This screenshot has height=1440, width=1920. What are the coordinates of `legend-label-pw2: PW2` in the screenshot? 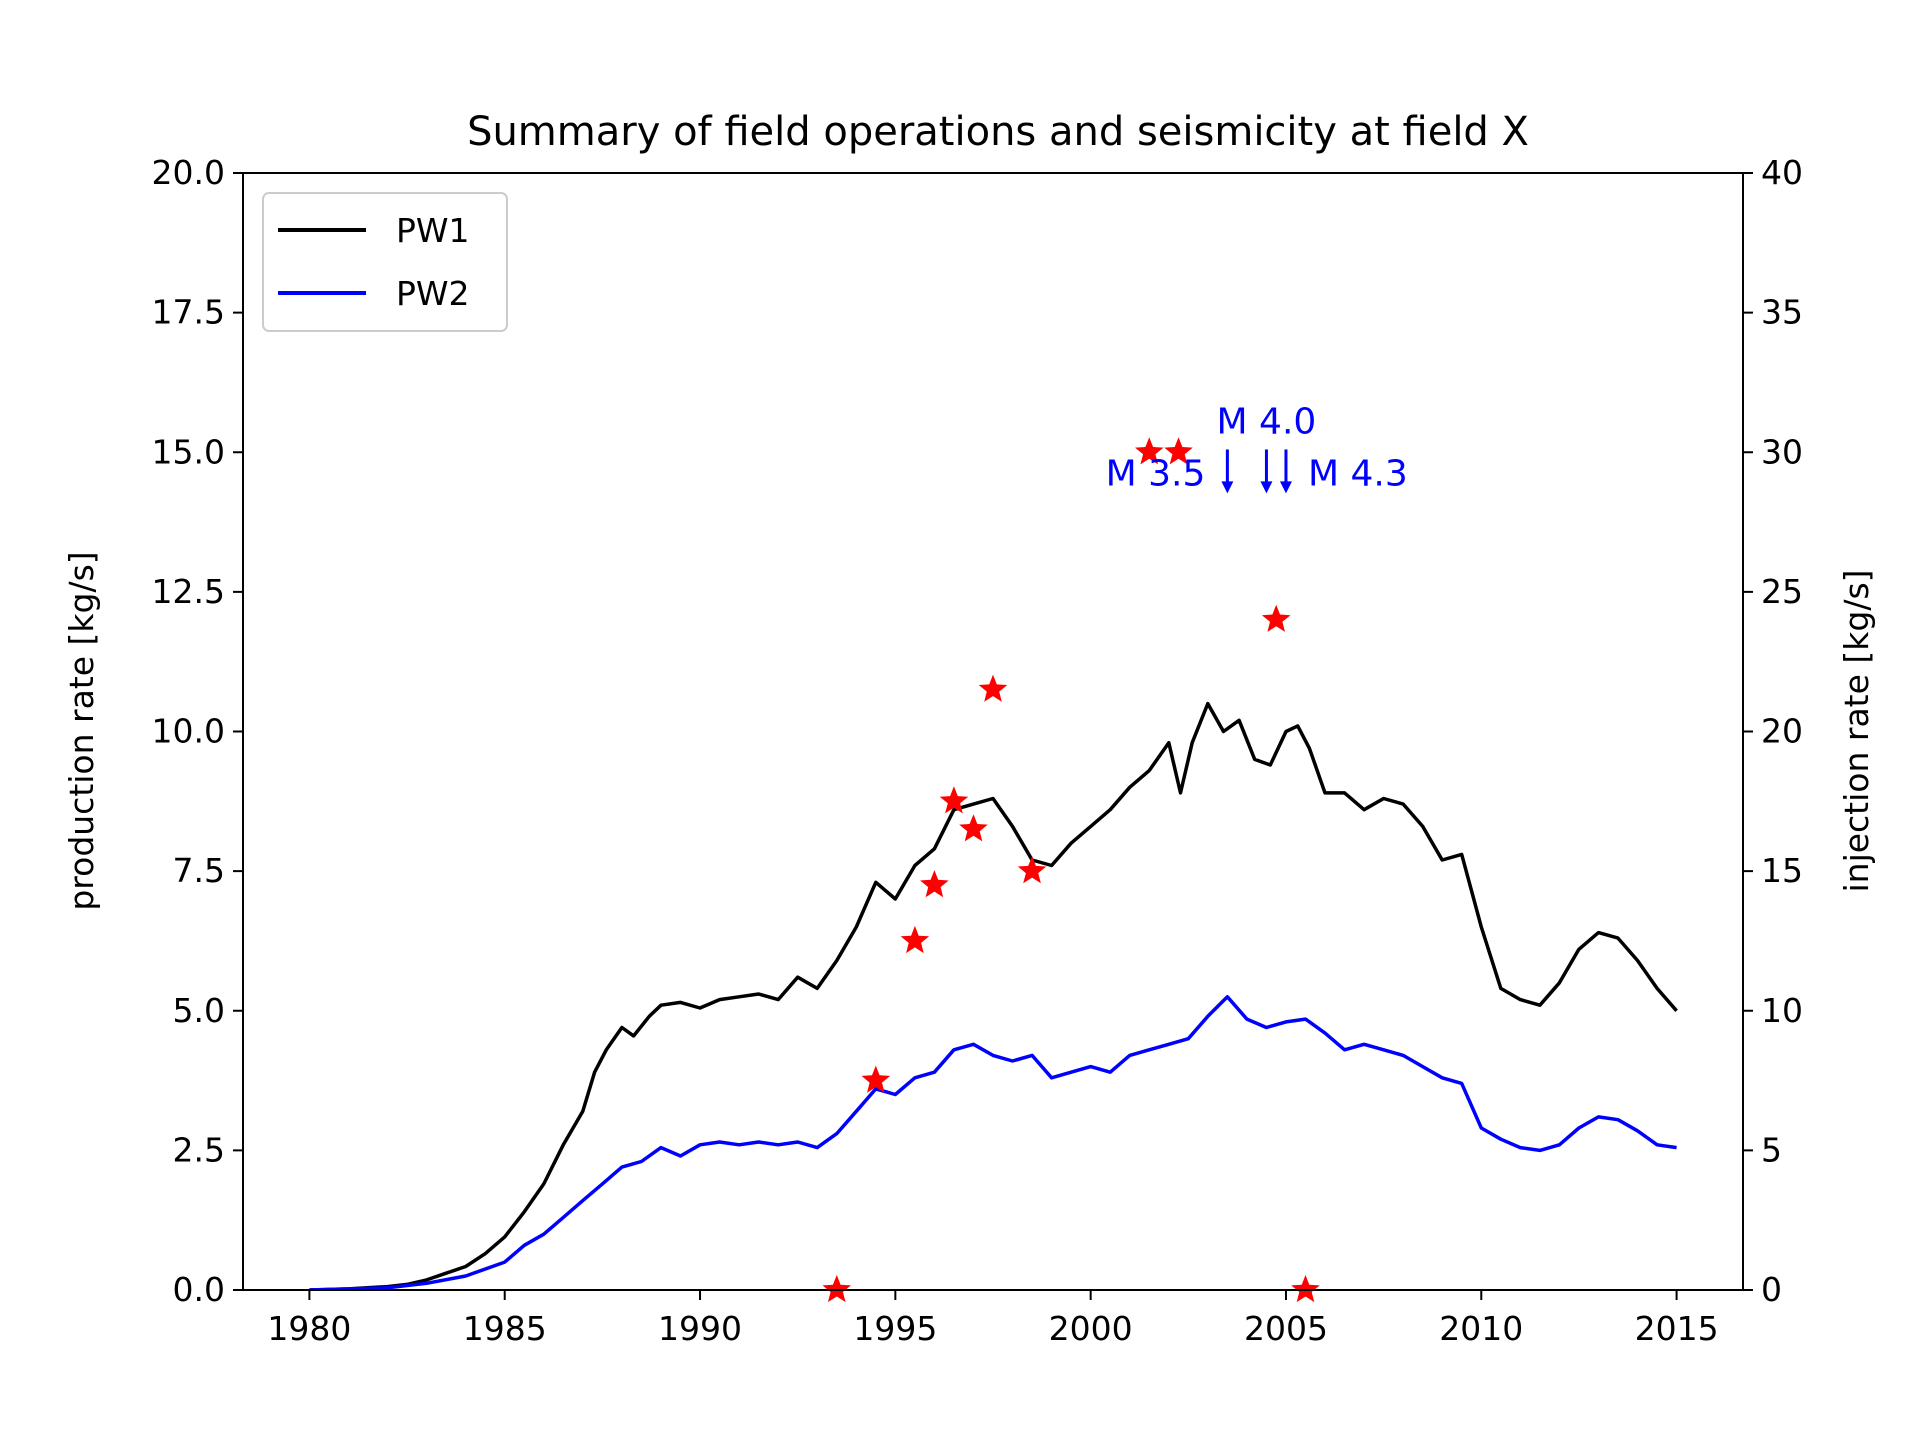 It's located at (433, 293).